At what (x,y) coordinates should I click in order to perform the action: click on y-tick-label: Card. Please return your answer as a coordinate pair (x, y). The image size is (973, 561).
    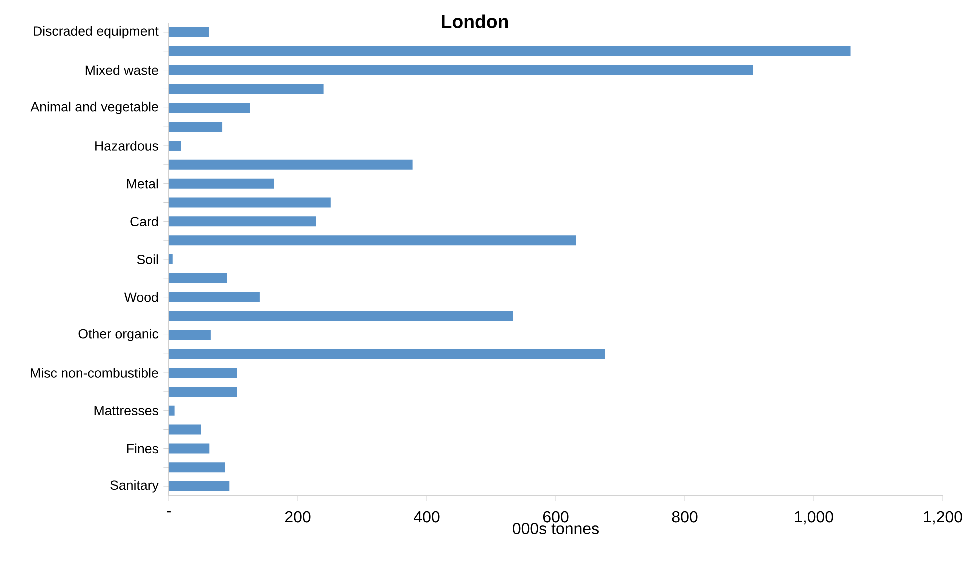
    Looking at the image, I should click on (144, 221).